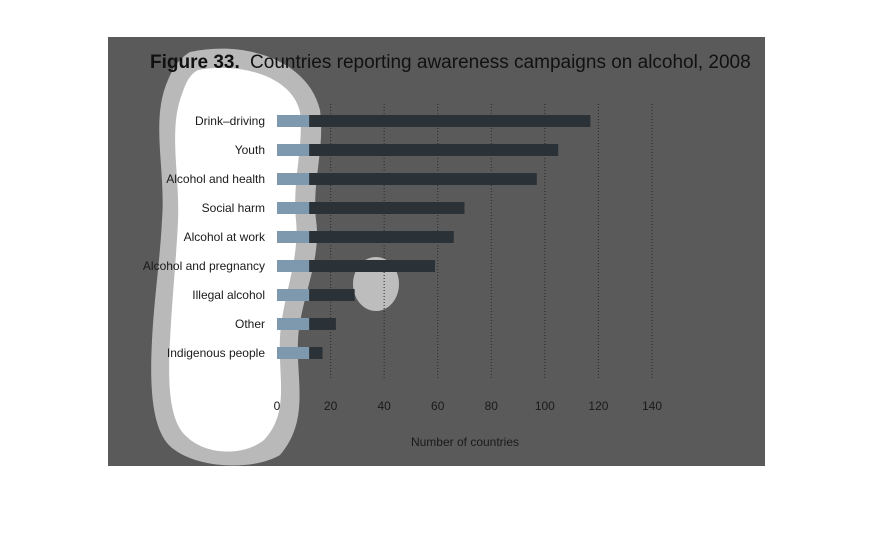 This screenshot has width=874, height=560. Describe the element at coordinates (195, 62) in the screenshot. I see `chart-title-prefix: Figure 33.` at that location.